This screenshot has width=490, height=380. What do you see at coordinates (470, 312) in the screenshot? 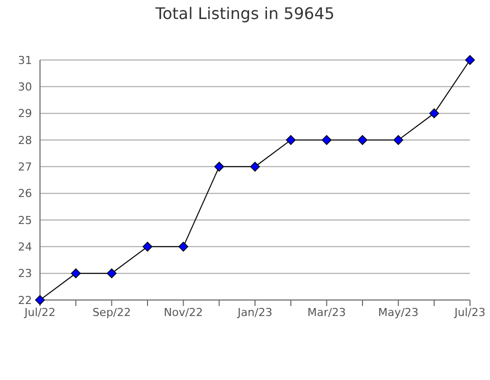
I see `x-tick-label: Jul/23` at bounding box center [470, 312].